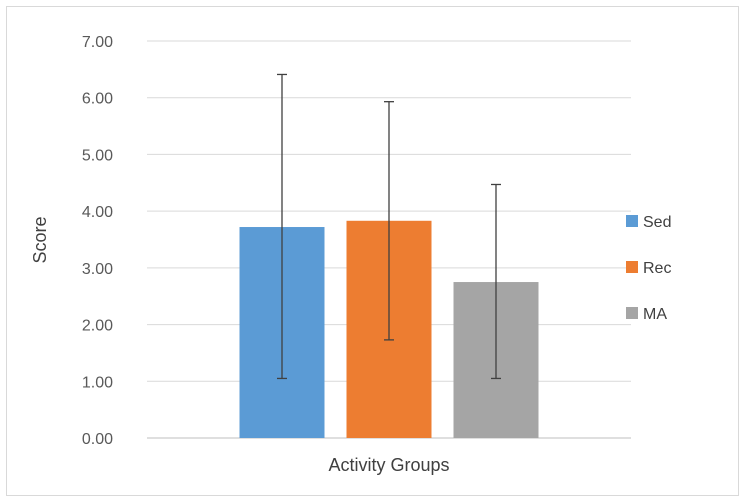 Image resolution: width=747 pixels, height=504 pixels. Describe the element at coordinates (97, 42) in the screenshot. I see `y-tick-label: 7.00` at that location.